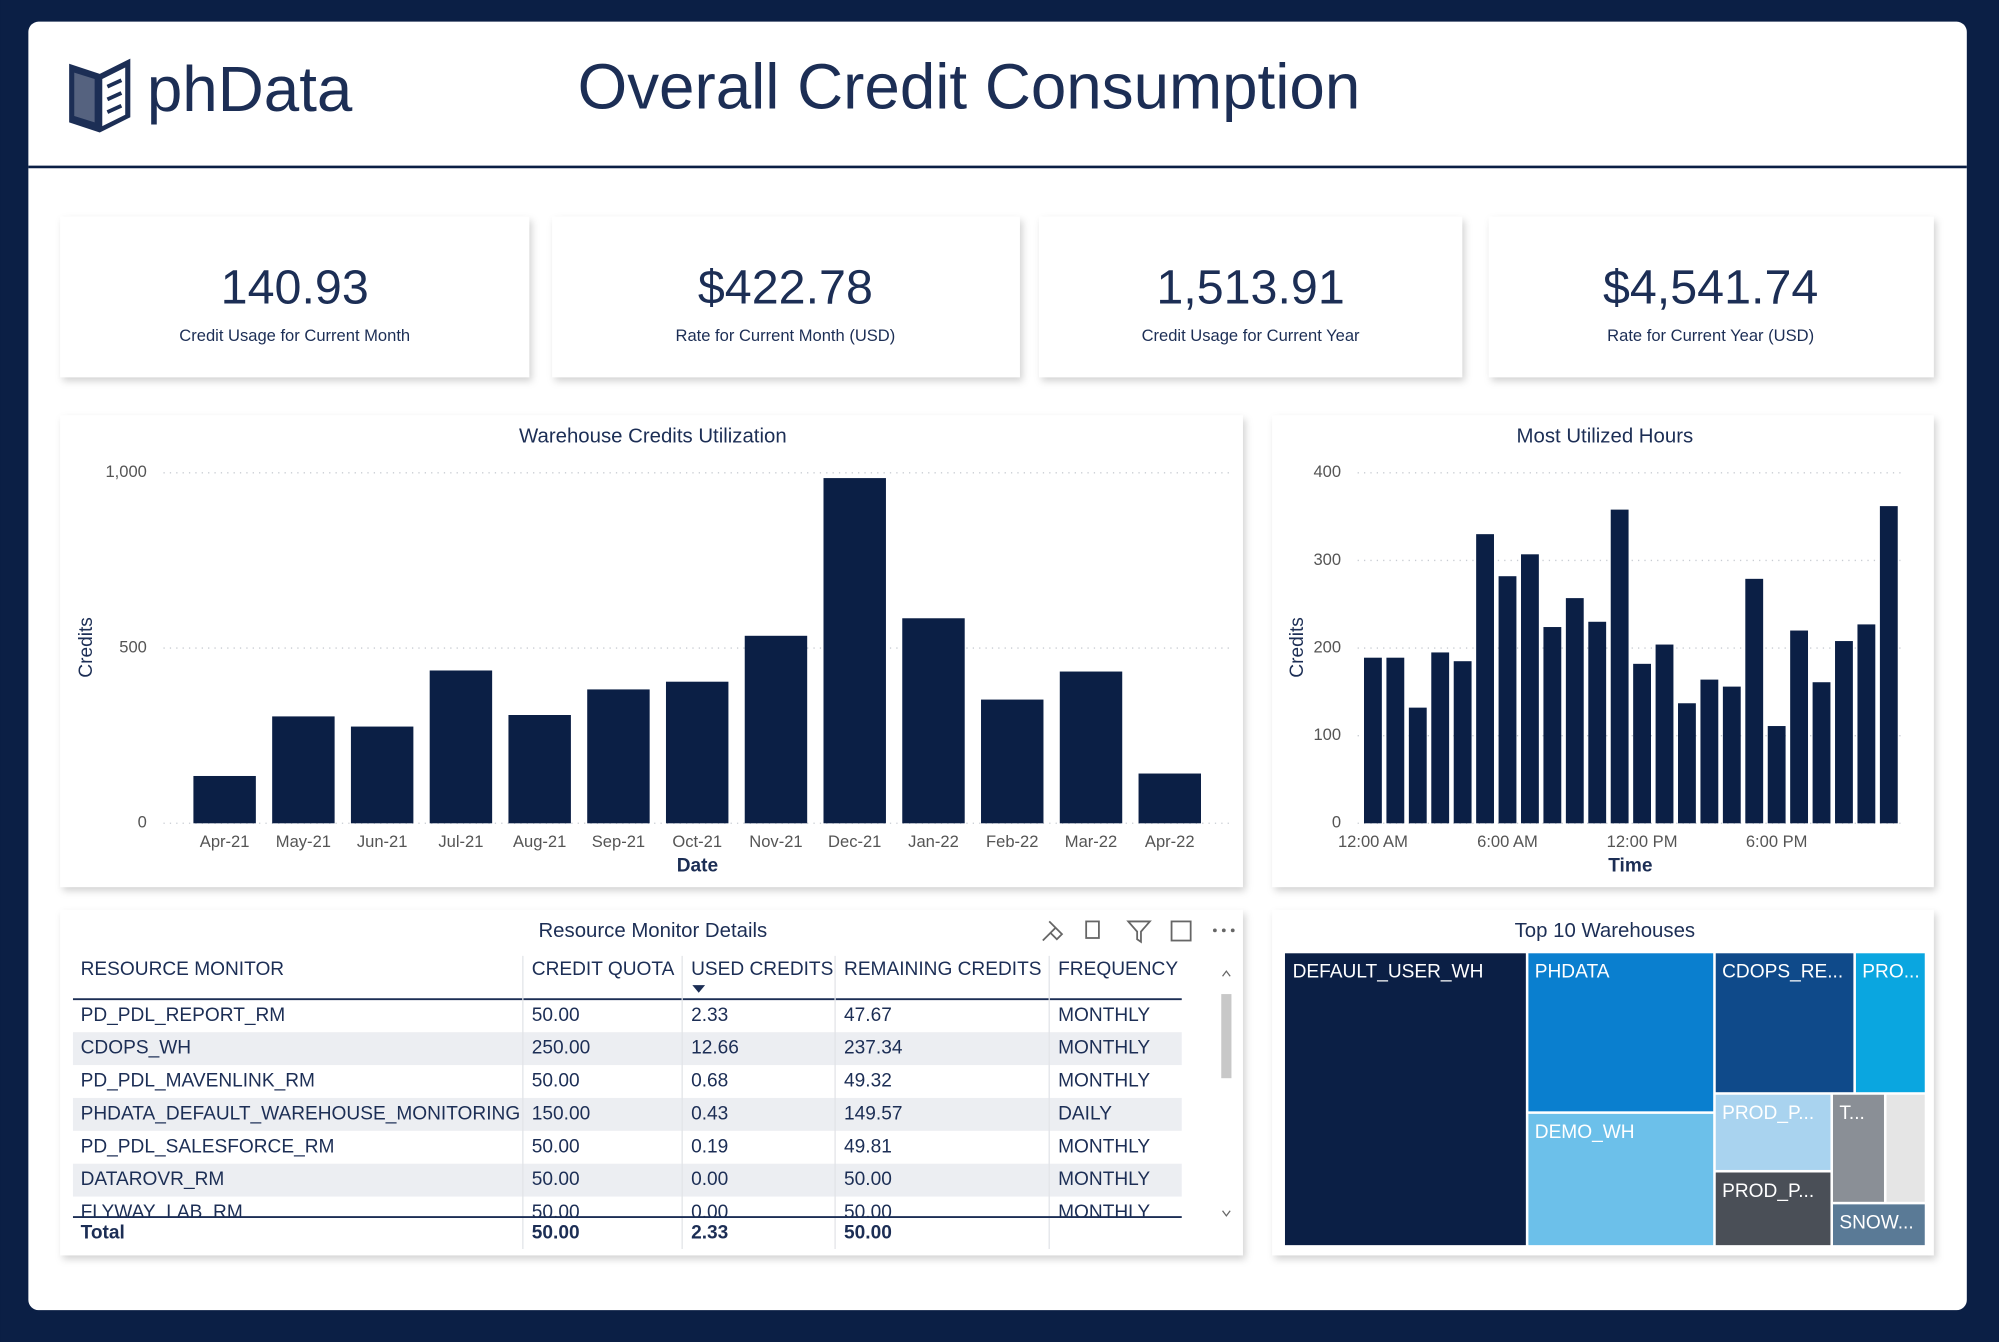 This screenshot has height=1342, width=1999. Describe the element at coordinates (785, 287) in the screenshot. I see `kpi-value: $422.78` at that location.